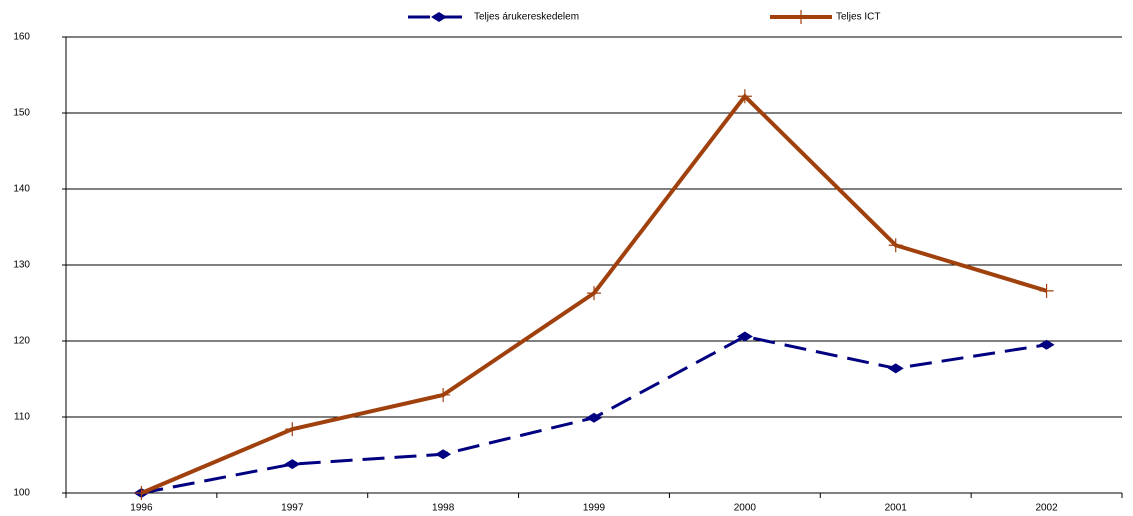 This screenshot has height=516, width=1133. What do you see at coordinates (858, 17) in the screenshot?
I see `legend-label: Teljes ICT` at bounding box center [858, 17].